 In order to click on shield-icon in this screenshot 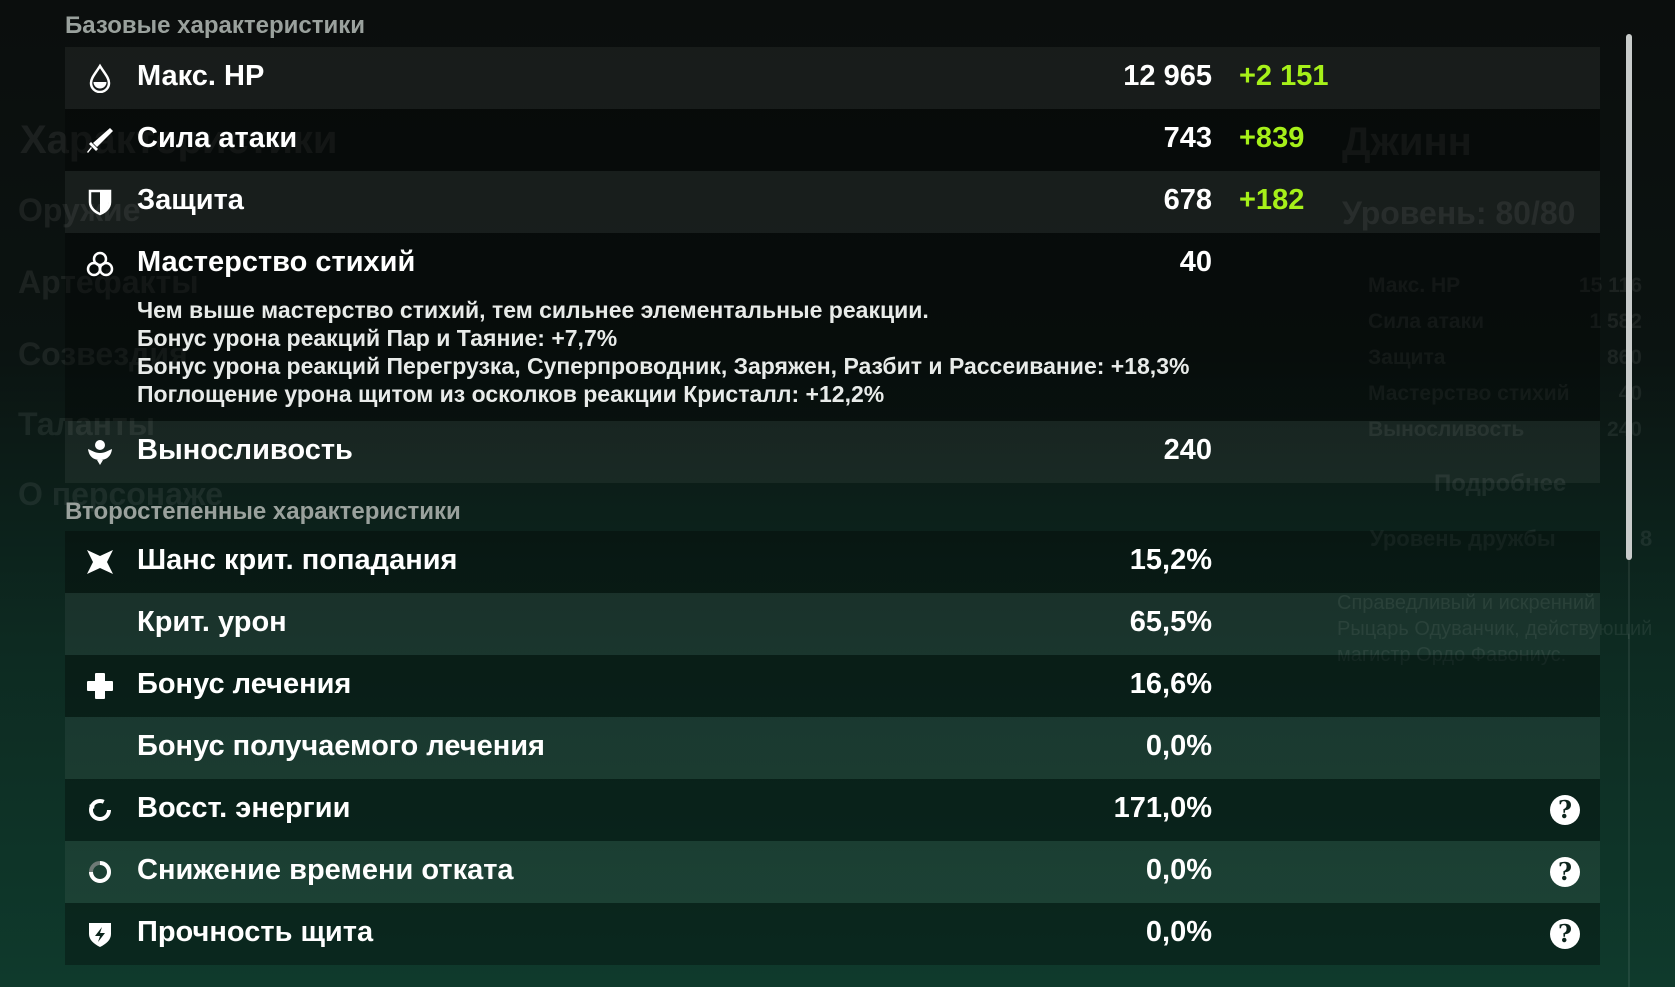, I will do `click(100, 202)`.